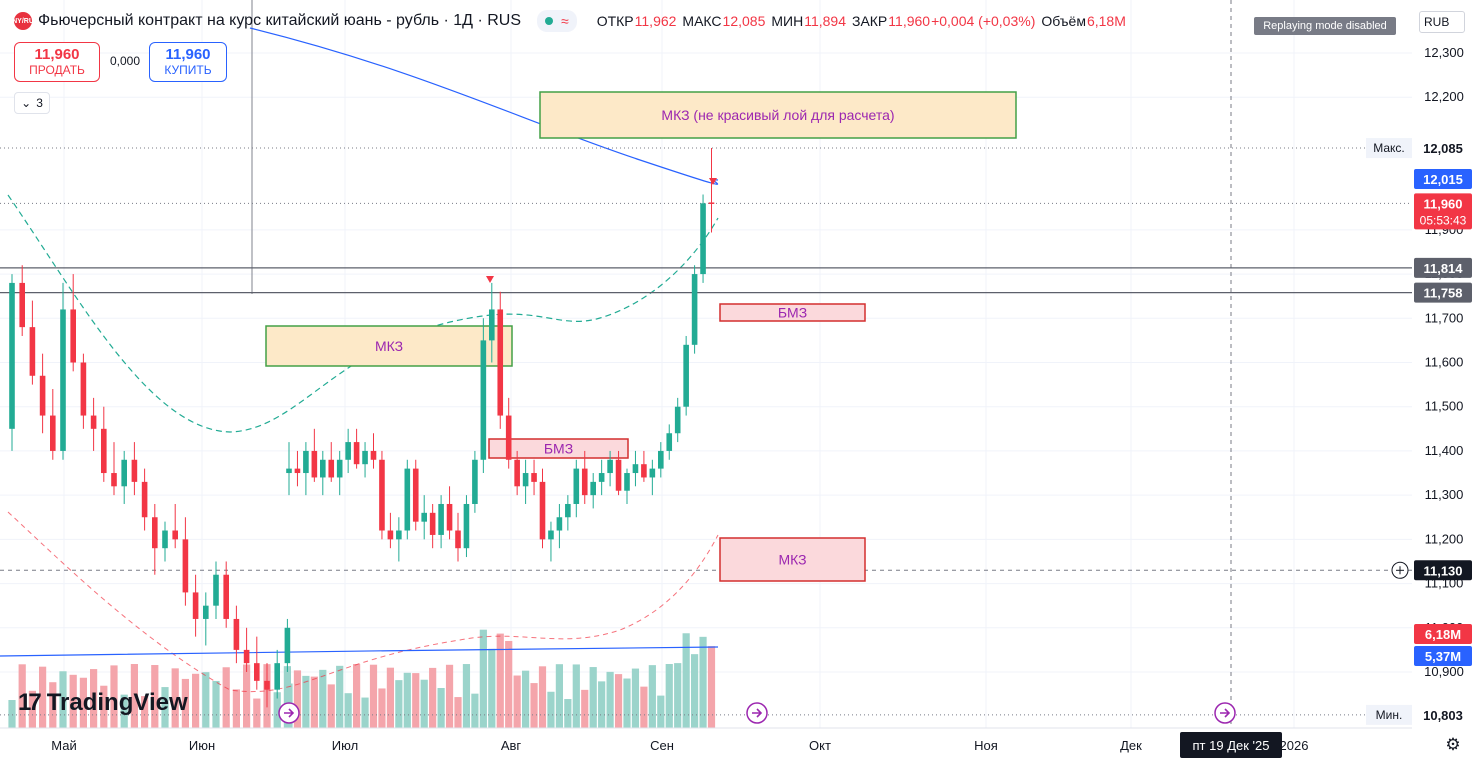  Describe the element at coordinates (1231, 745) in the screenshot. I see `crosshair-date-label: пт 19 Дек '25` at that location.